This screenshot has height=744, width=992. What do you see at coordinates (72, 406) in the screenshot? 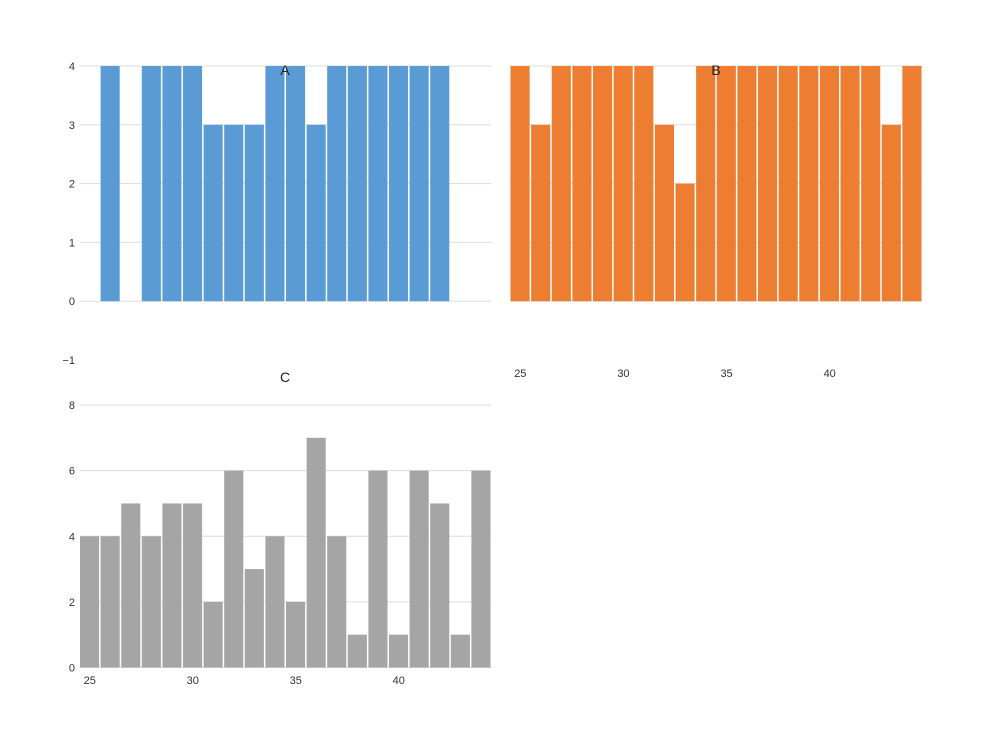
I see `y-tick-label: 8` at bounding box center [72, 406].